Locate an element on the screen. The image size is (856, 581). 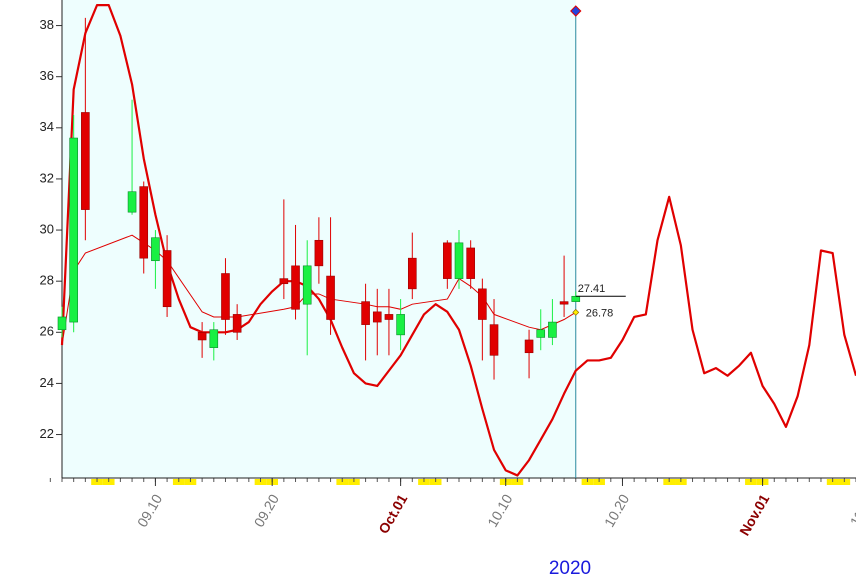
y-tick-label: 32 is located at coordinates (47, 177).